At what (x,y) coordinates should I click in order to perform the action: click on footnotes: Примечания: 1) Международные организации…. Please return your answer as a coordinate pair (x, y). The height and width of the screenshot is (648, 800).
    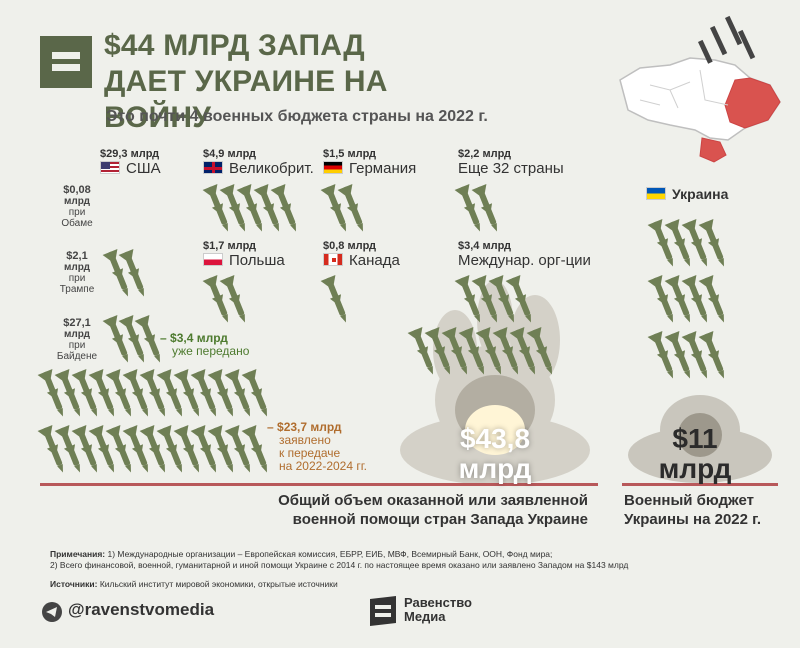
    Looking at the image, I should click on (339, 569).